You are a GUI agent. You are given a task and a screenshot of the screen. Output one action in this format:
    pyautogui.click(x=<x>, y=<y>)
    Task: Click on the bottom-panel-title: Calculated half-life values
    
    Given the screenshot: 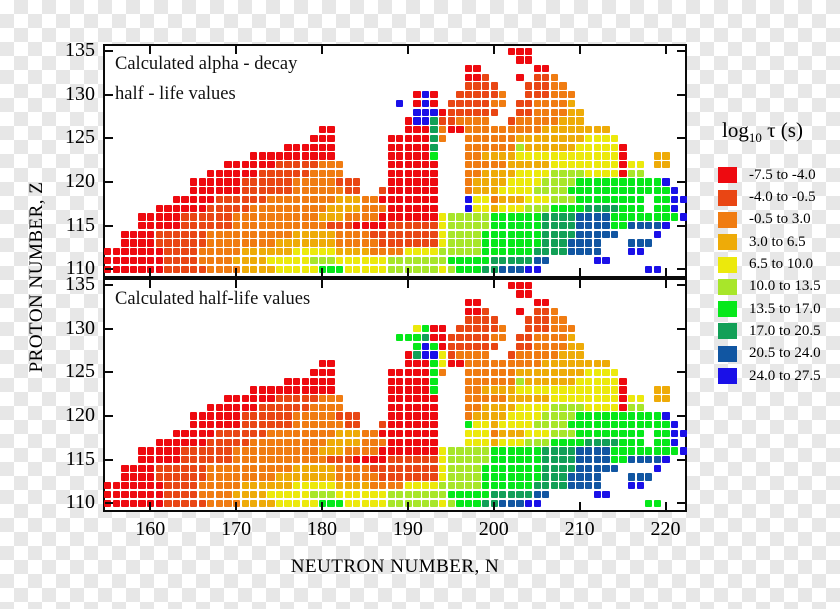 What is the action you would take?
    pyautogui.click(x=213, y=299)
    